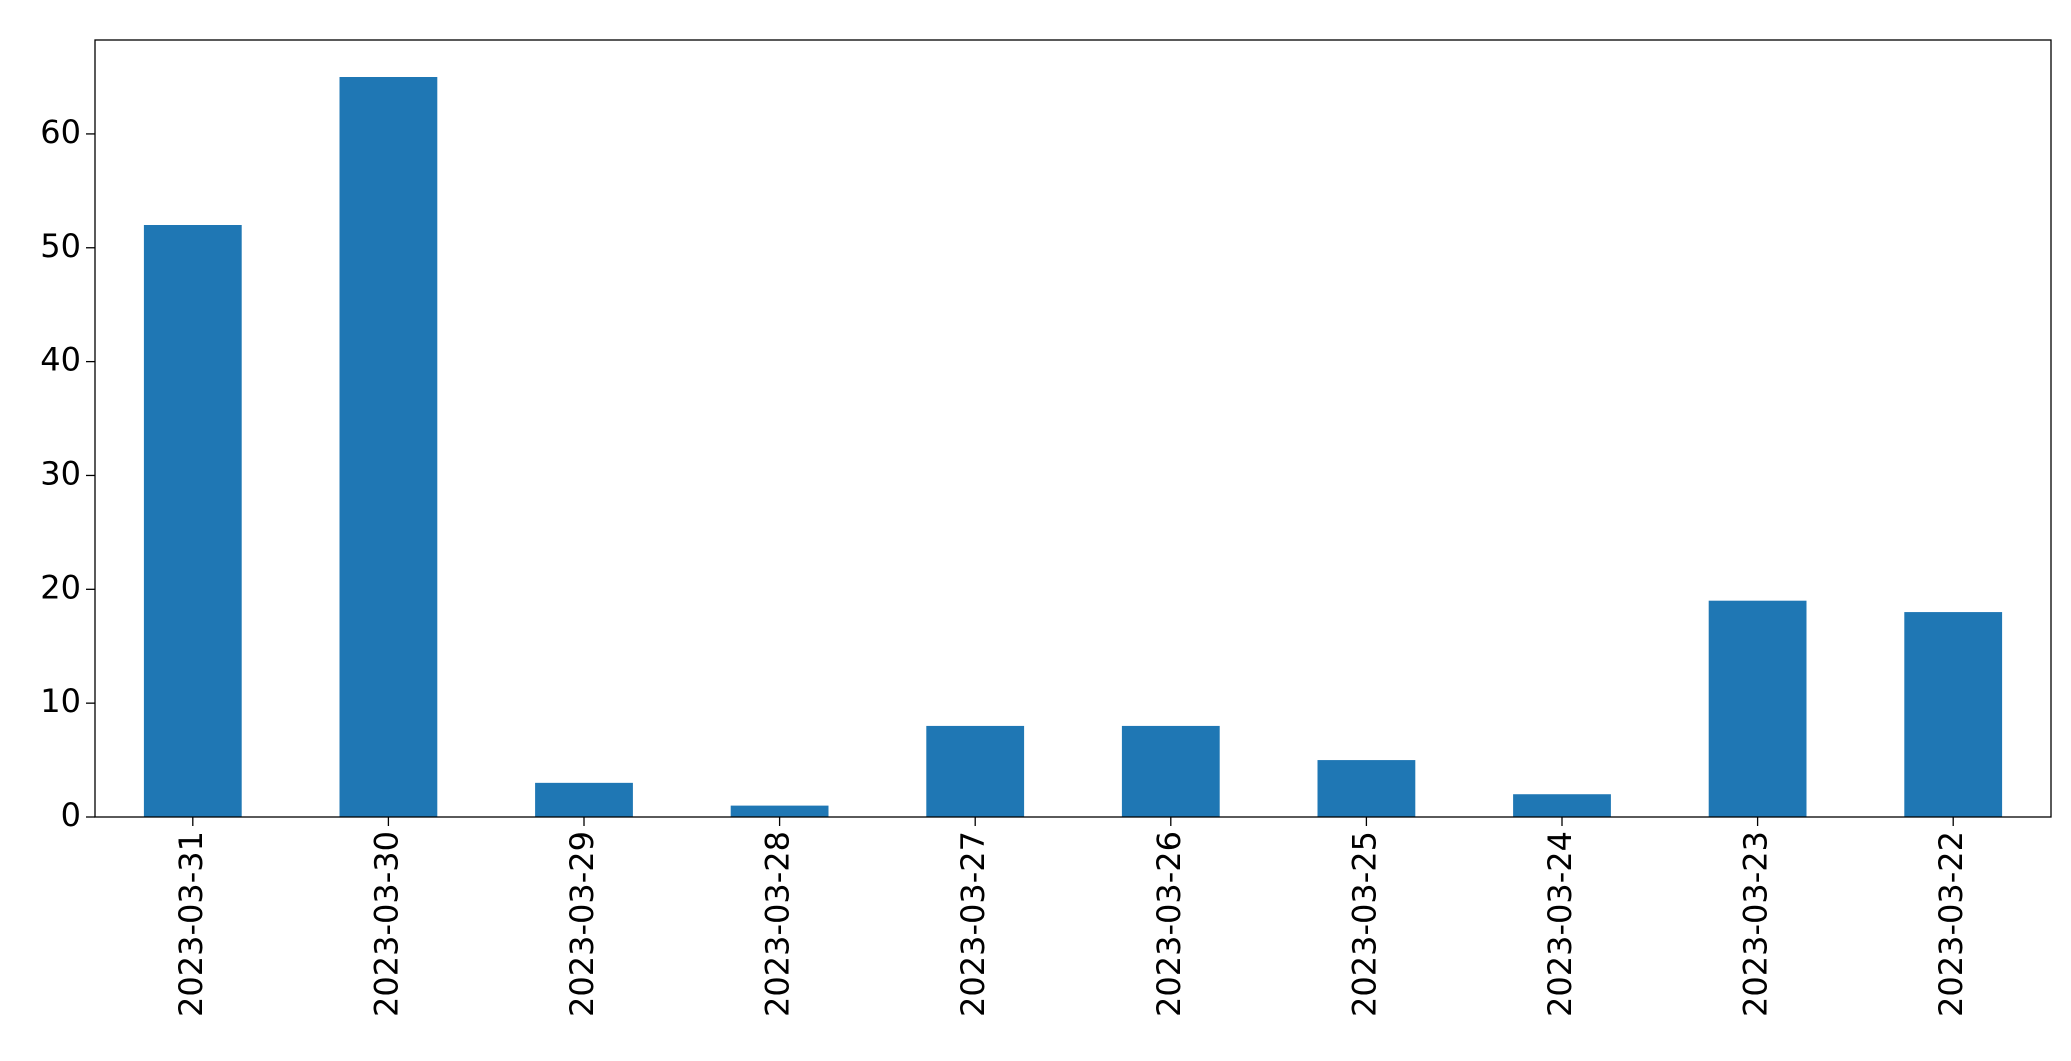 The image size is (2071, 1061). What do you see at coordinates (60, 360) in the screenshot?
I see `y-tick-label: 40` at bounding box center [60, 360].